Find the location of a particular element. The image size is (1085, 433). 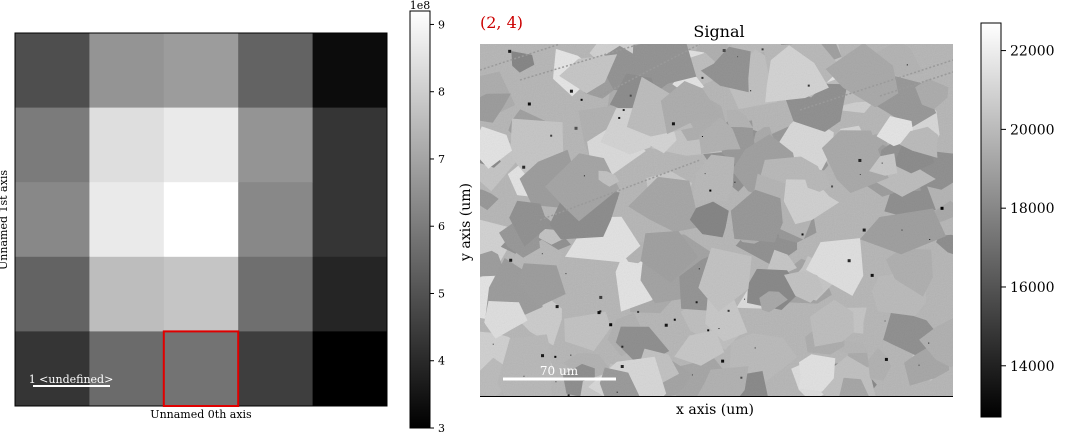

navigator-y-axis-label: Unnamed 1st axis is located at coordinates (5, 220).